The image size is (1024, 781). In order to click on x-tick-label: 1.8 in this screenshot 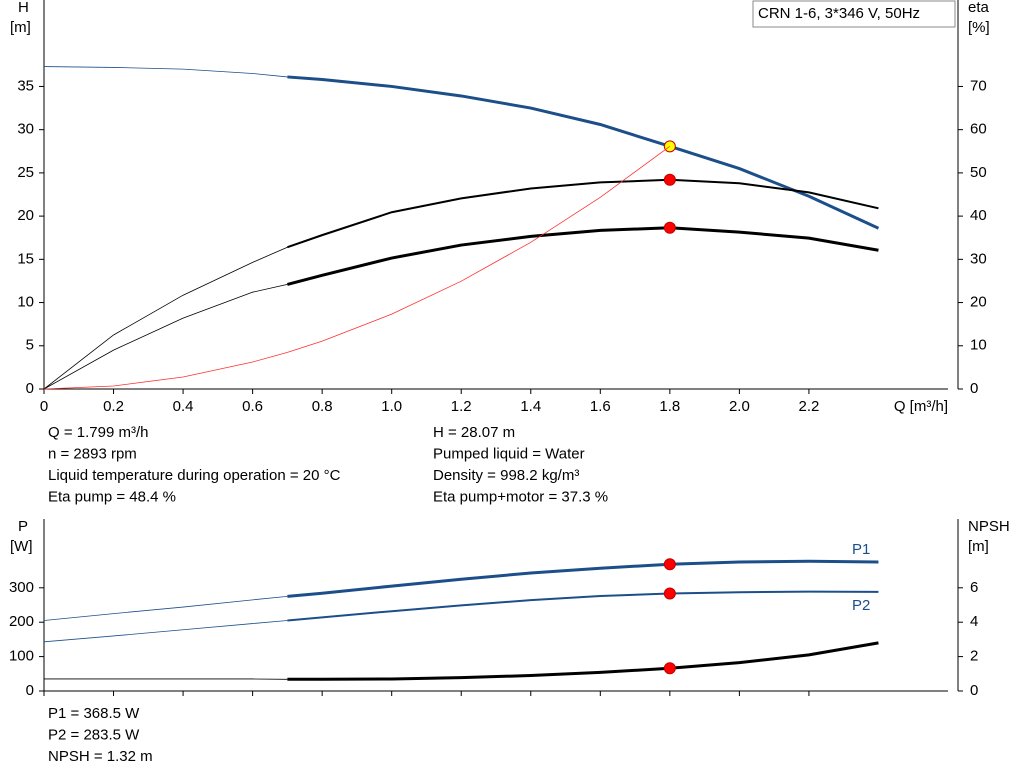, I will do `click(669, 406)`.